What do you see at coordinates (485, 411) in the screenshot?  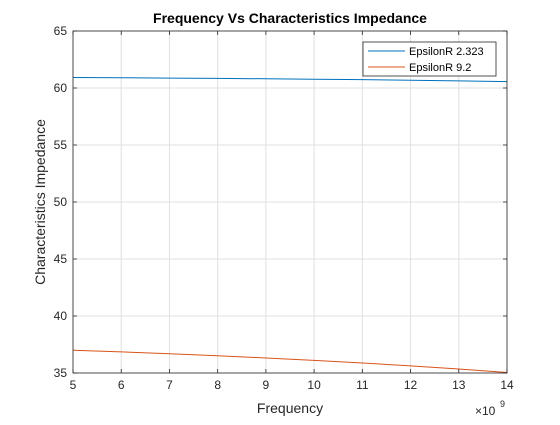 I see `x-exponent-base: ×10` at bounding box center [485, 411].